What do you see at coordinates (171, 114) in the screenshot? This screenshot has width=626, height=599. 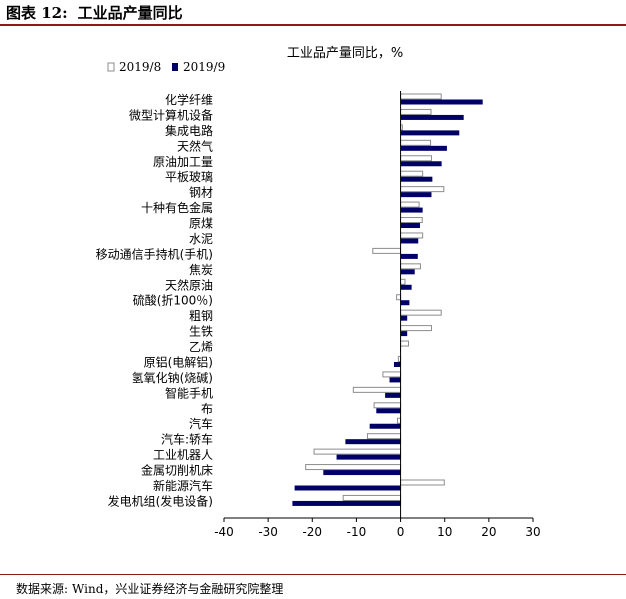 I see `category-label: 微型计算机设备` at bounding box center [171, 114].